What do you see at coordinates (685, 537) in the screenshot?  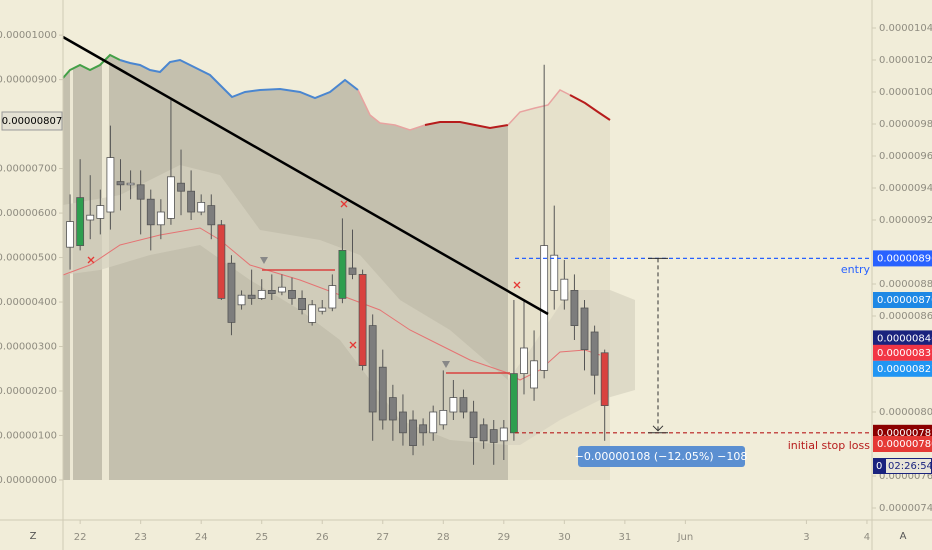 I see `x-tick-label: Jun` at bounding box center [685, 537].